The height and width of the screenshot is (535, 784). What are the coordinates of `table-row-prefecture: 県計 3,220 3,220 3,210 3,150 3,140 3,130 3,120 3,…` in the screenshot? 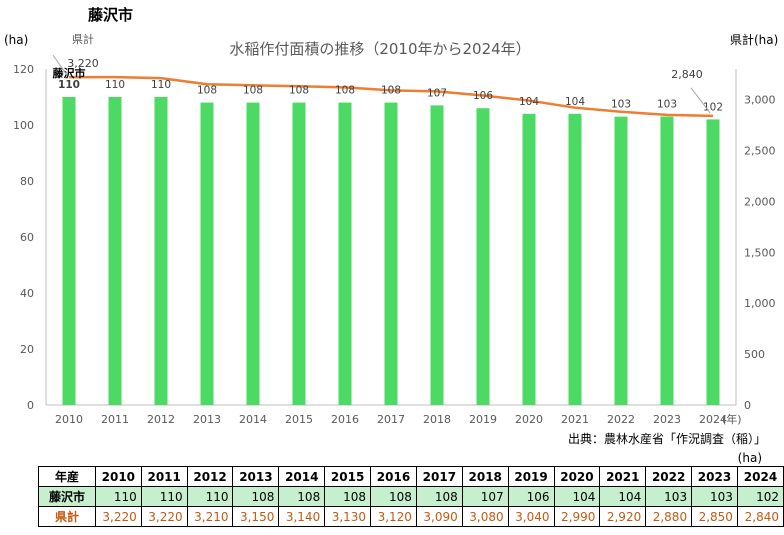 It's located at (411, 516).